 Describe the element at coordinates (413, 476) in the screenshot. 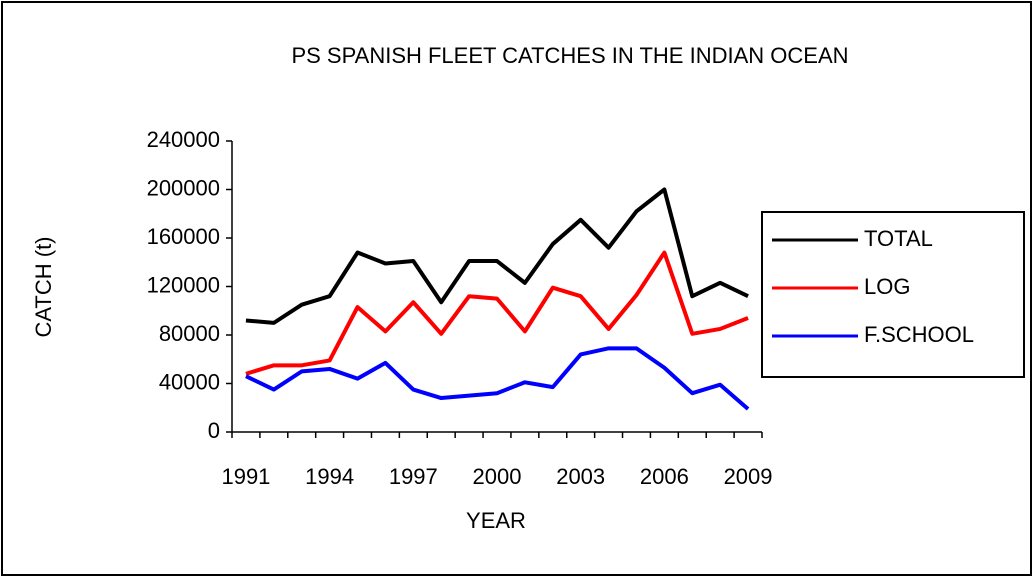

I see `x-tick-label: 1997` at that location.